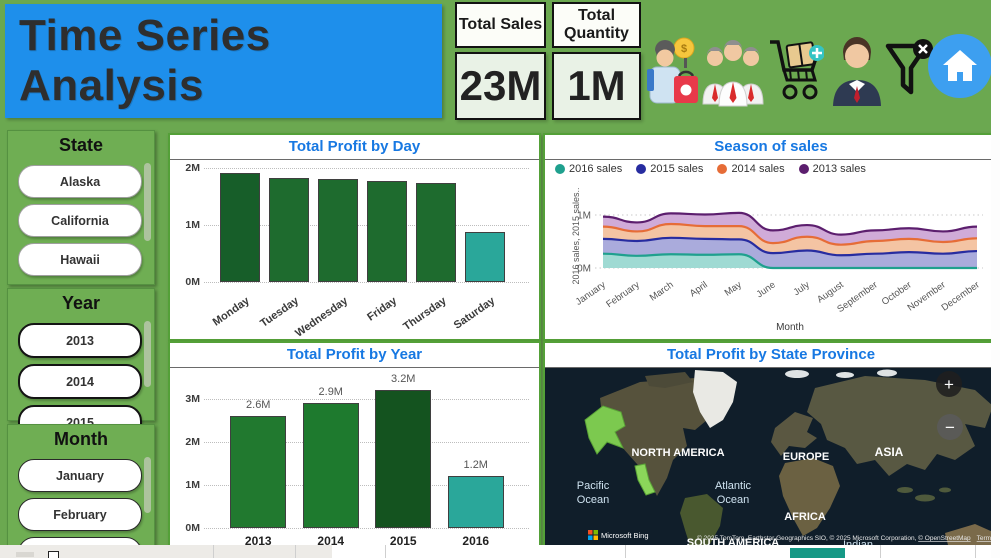 The image size is (1000, 558). I want to click on profit-by-year-plot: 3M 2M 1M 0M 2.6M 2013 2.9M 2014 3.2M 2015 1.2M 2016, so click(354, 458).